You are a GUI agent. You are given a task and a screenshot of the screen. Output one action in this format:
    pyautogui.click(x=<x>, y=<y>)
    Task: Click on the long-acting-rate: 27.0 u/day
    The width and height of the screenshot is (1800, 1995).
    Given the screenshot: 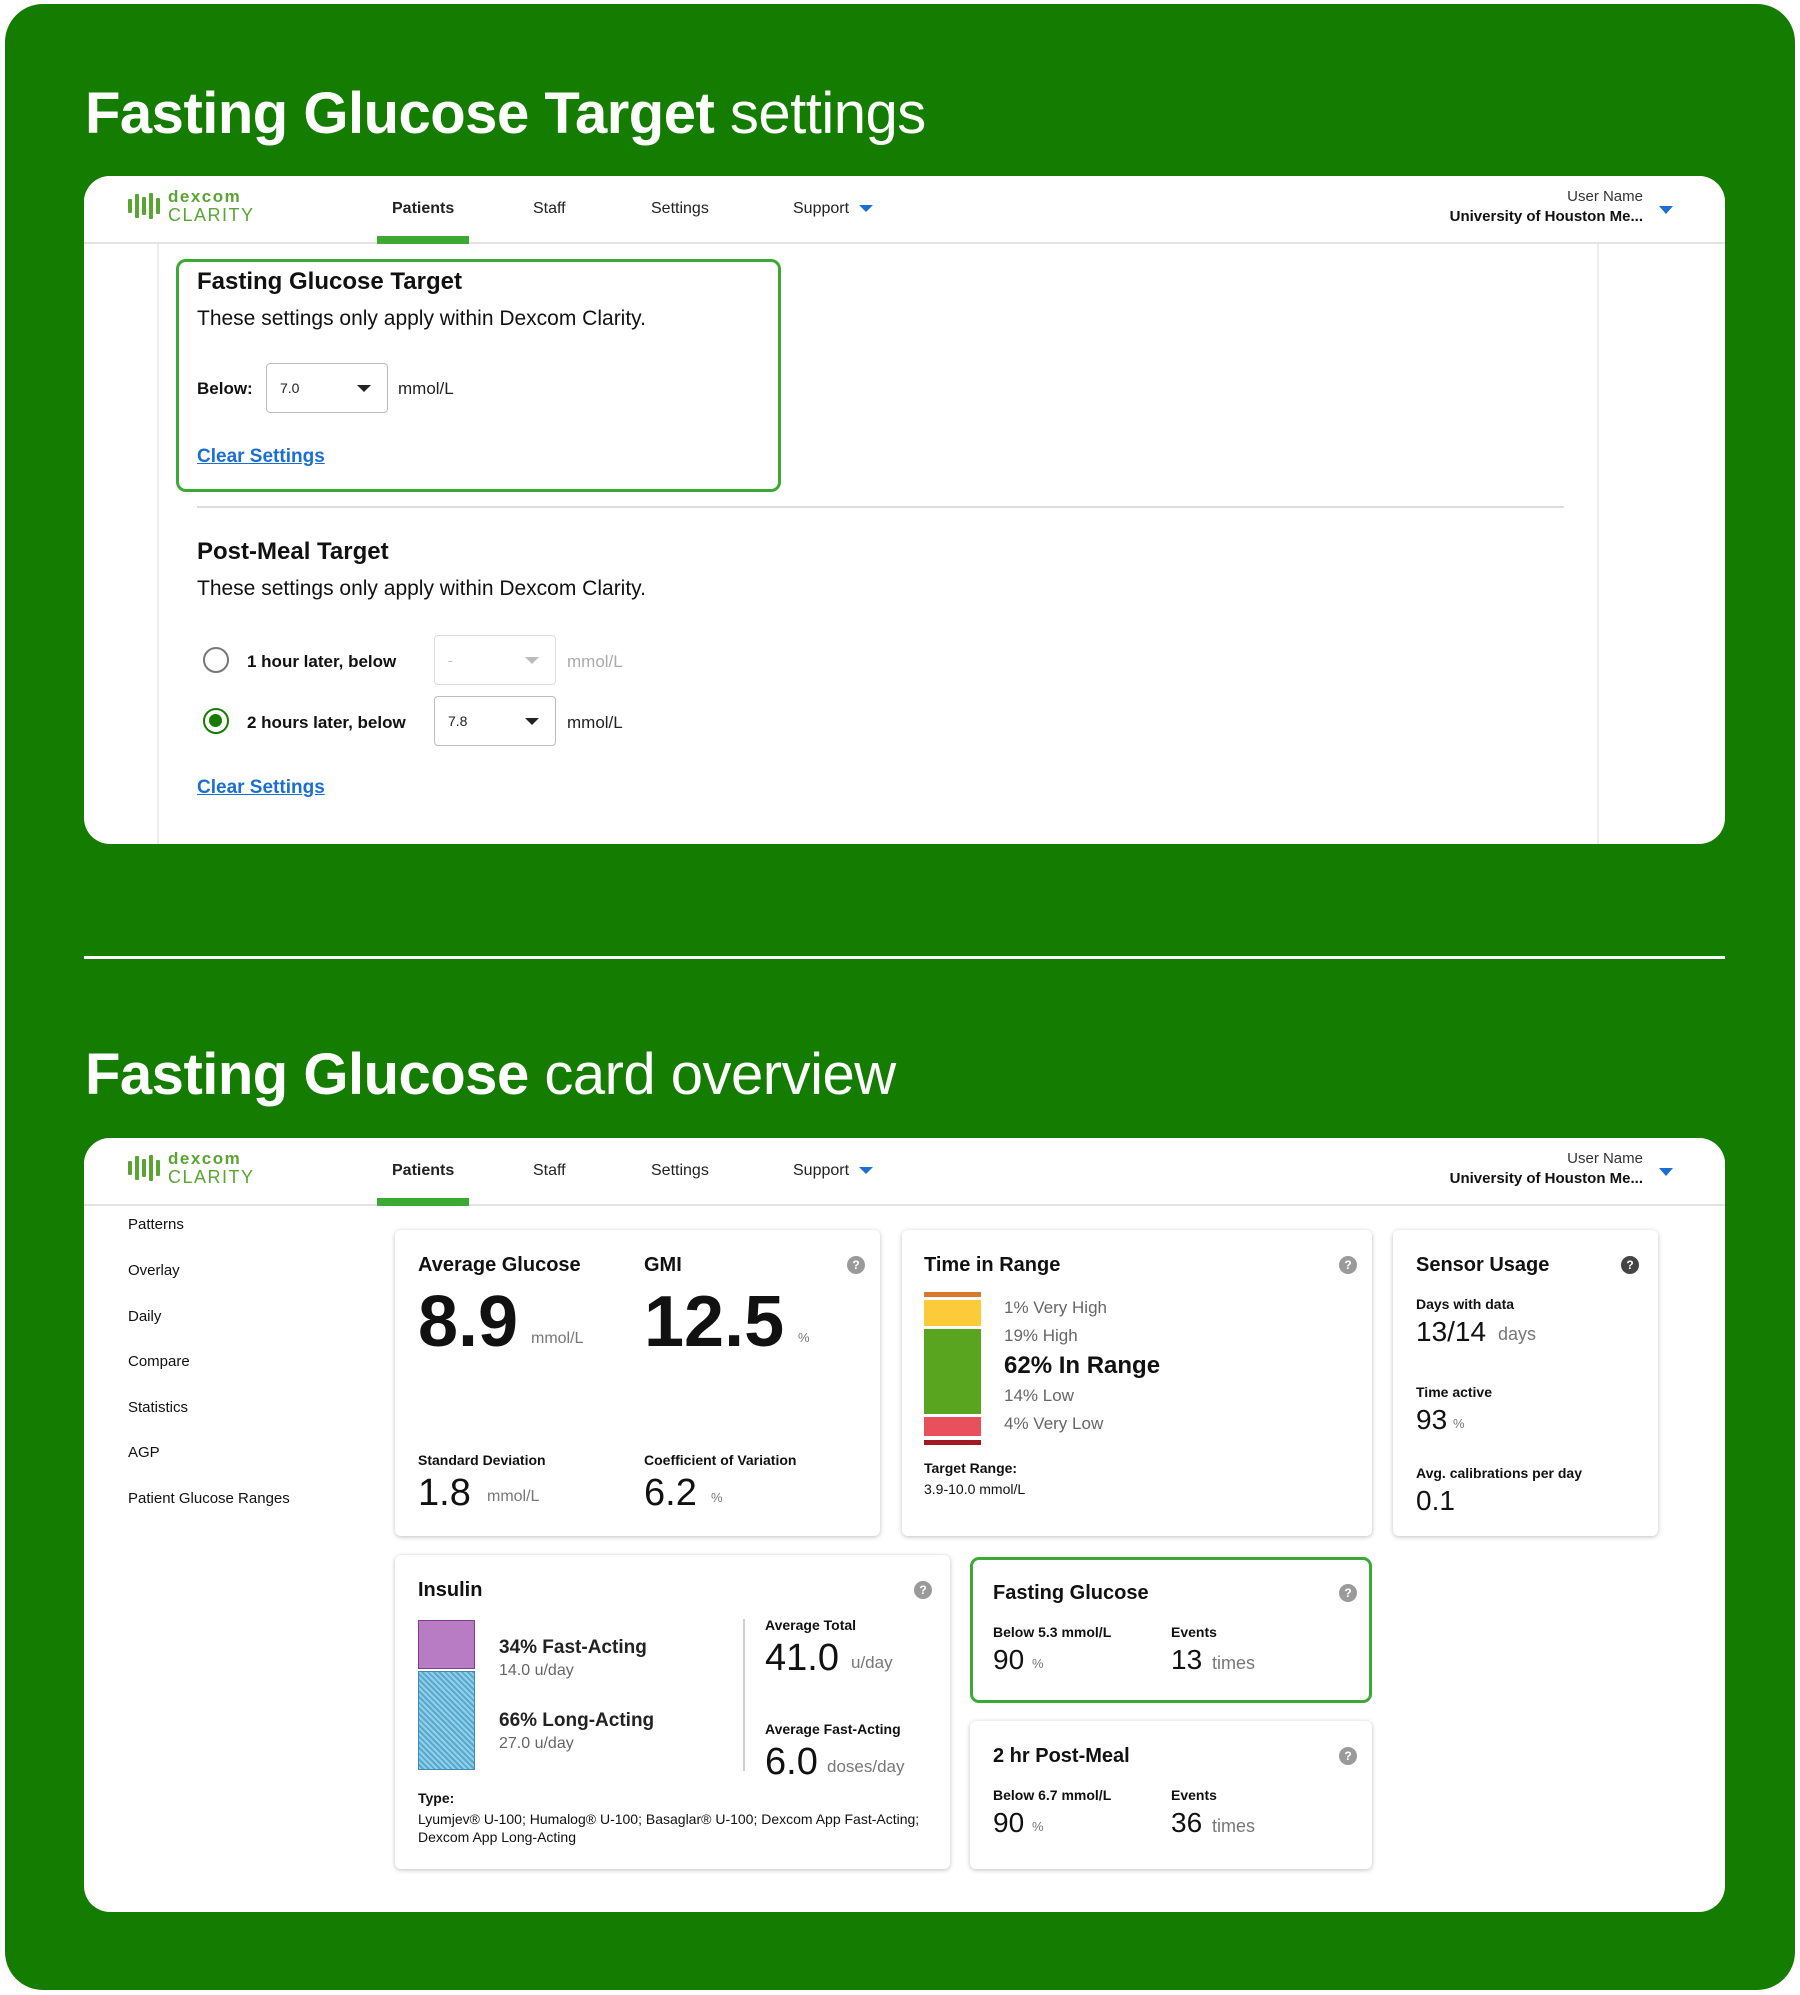 What is the action you would take?
    pyautogui.click(x=536, y=1743)
    